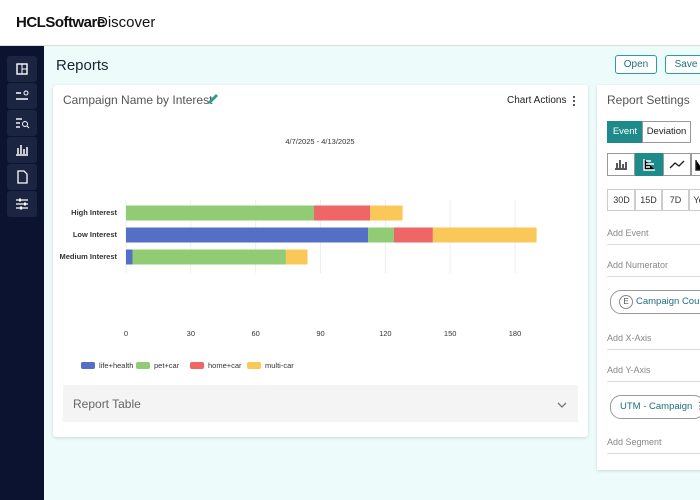  What do you see at coordinates (682, 64) in the screenshot?
I see `save-button: Save` at bounding box center [682, 64].